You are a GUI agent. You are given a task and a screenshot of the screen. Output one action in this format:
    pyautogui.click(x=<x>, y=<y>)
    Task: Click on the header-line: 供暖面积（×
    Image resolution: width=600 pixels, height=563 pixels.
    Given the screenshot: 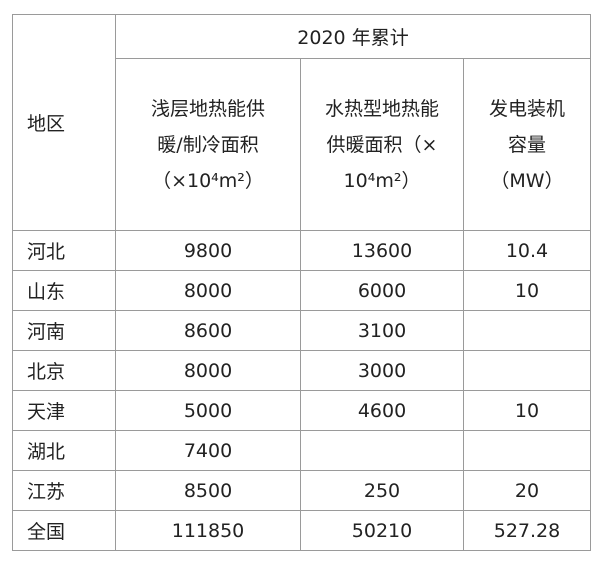 What is the action you would take?
    pyautogui.click(x=382, y=144)
    